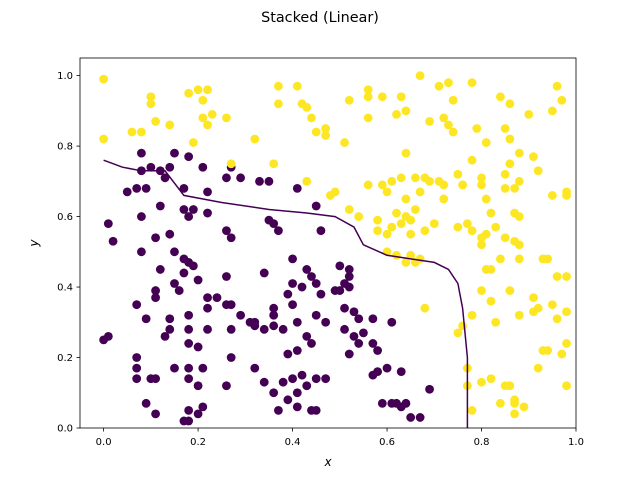 The image size is (640, 480). Describe the element at coordinates (34, 243) in the screenshot. I see `y-axis-label: y` at that location.